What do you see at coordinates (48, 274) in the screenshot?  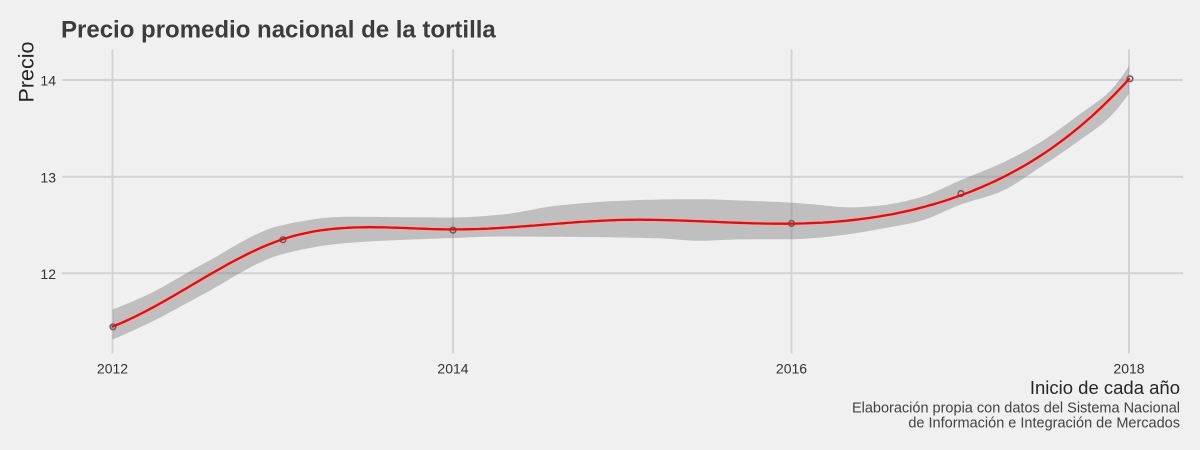 I see `svg-text: 12` at bounding box center [48, 274].